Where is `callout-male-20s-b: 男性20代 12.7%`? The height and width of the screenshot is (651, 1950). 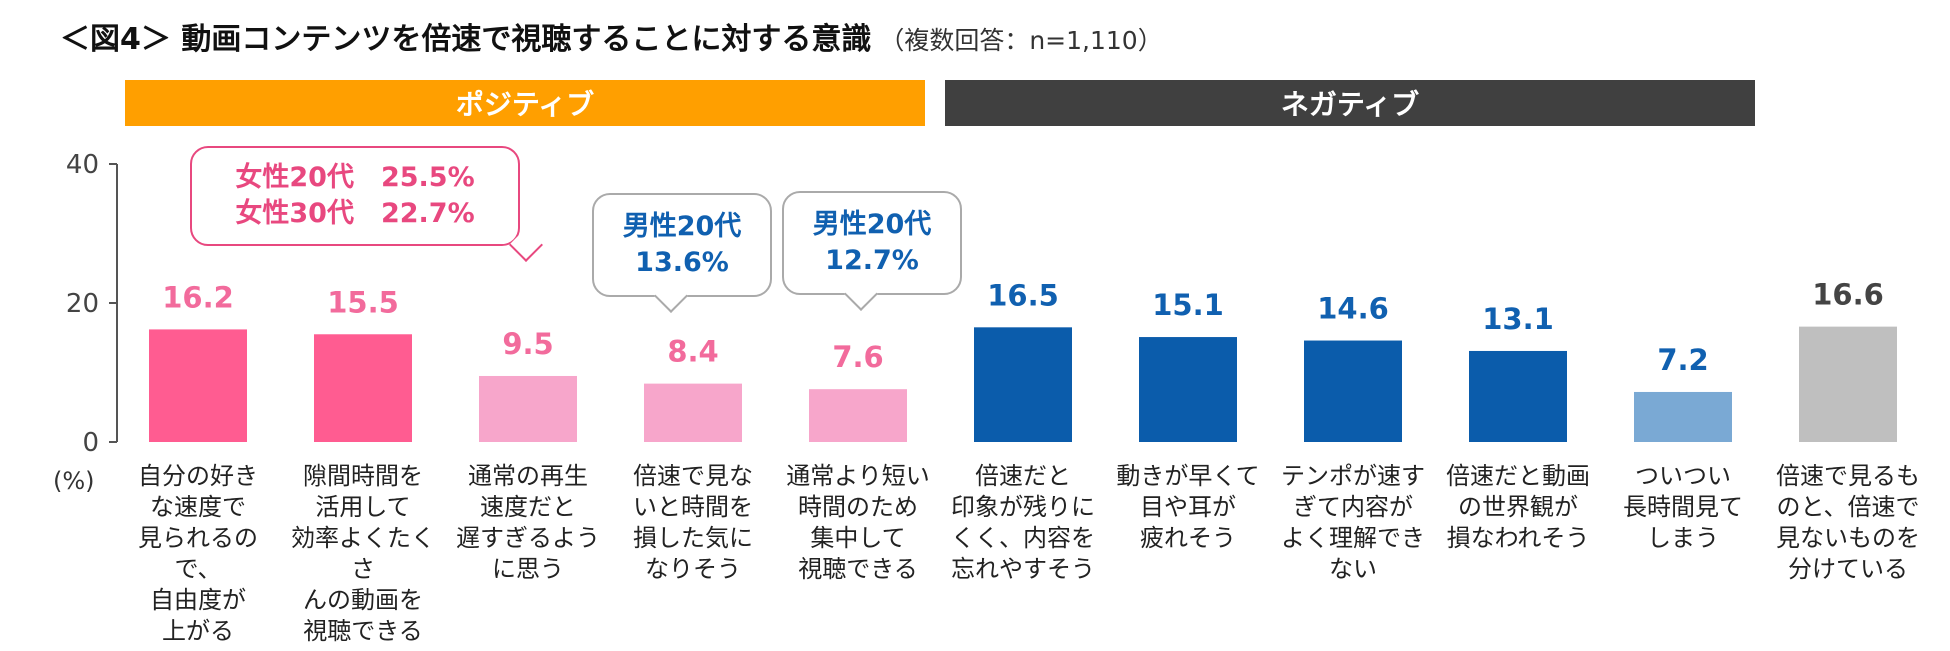 callout-male-20s-b: 男性20代 12.7% is located at coordinates (872, 251).